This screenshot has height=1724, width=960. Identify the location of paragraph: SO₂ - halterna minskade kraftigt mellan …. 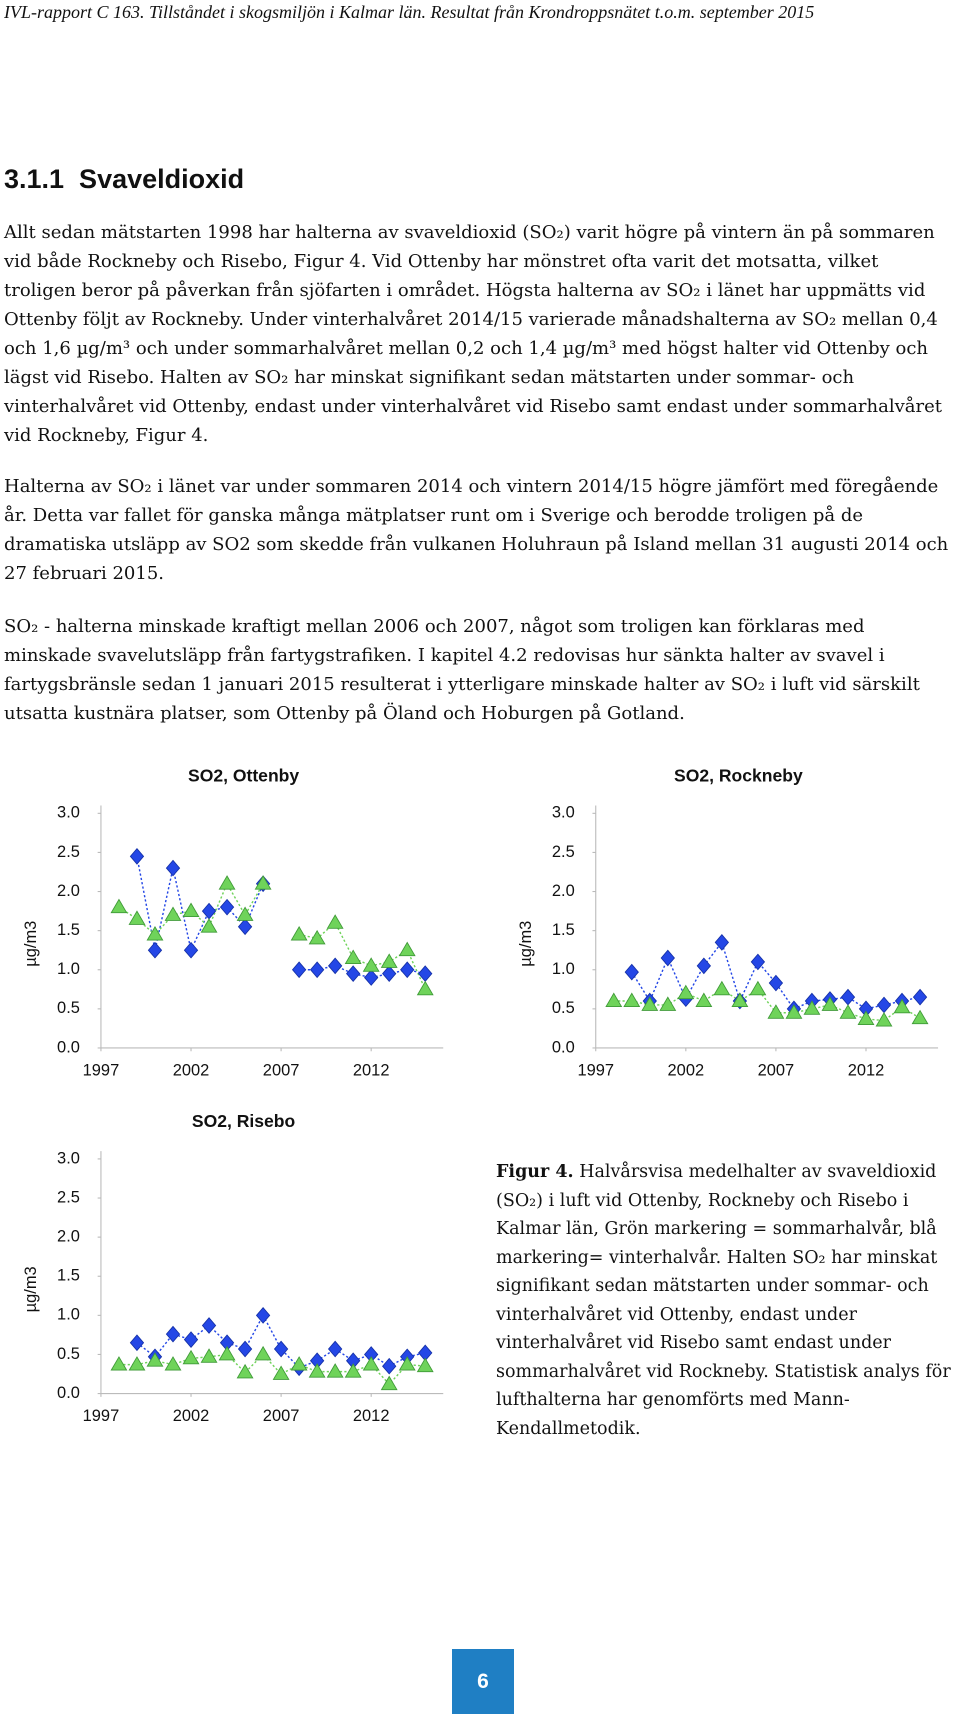
(462, 670).